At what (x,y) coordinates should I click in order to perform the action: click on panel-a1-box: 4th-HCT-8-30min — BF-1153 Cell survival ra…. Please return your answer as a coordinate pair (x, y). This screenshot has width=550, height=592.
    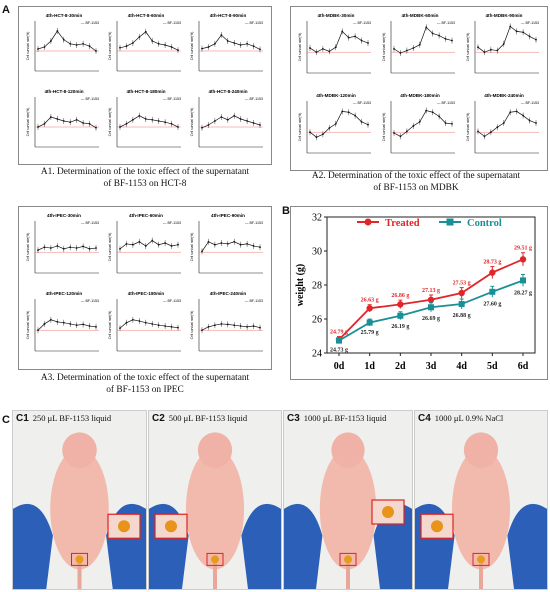
    Looking at the image, I should click on (145, 85).